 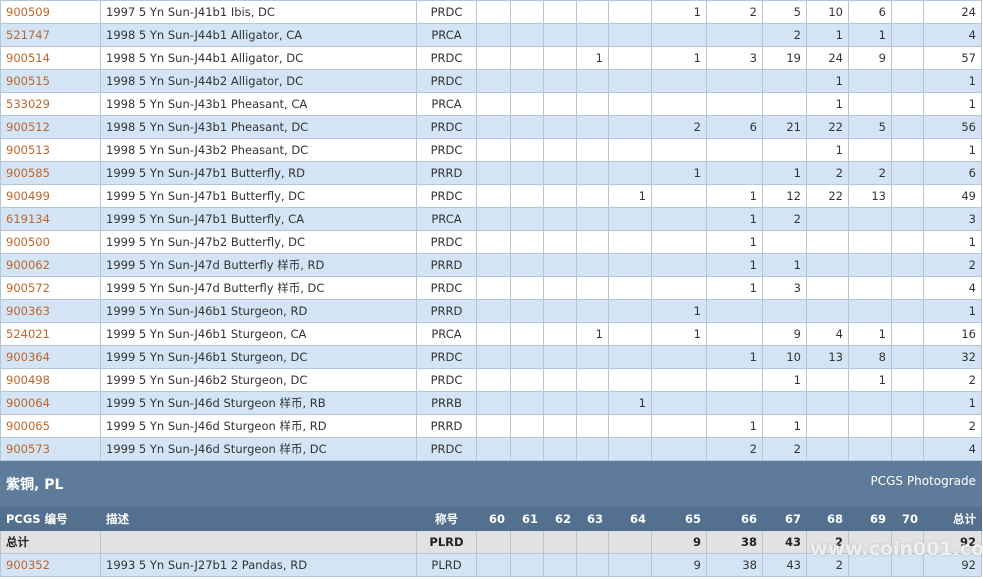 I want to click on pcgs-number: 900065, so click(x=50, y=426).